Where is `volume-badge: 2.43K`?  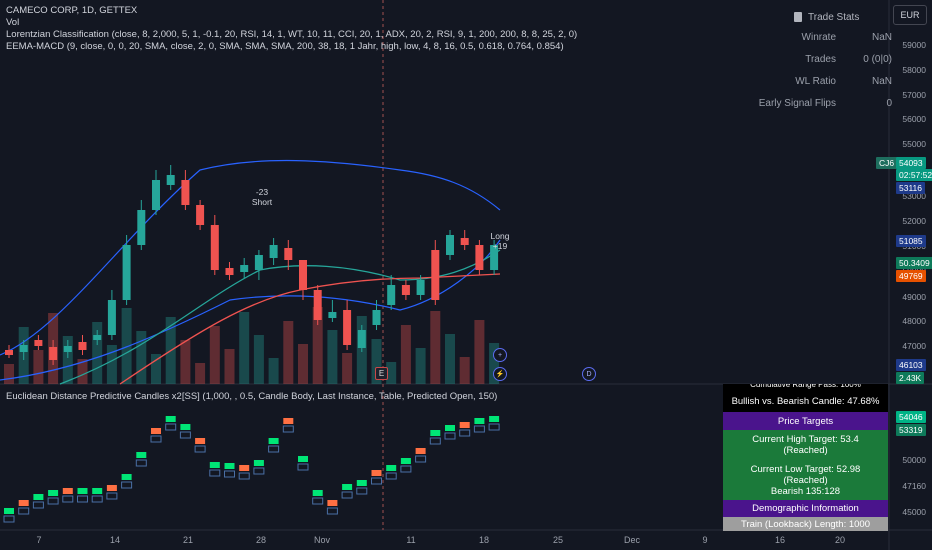
volume-badge: 2.43K is located at coordinates (910, 378).